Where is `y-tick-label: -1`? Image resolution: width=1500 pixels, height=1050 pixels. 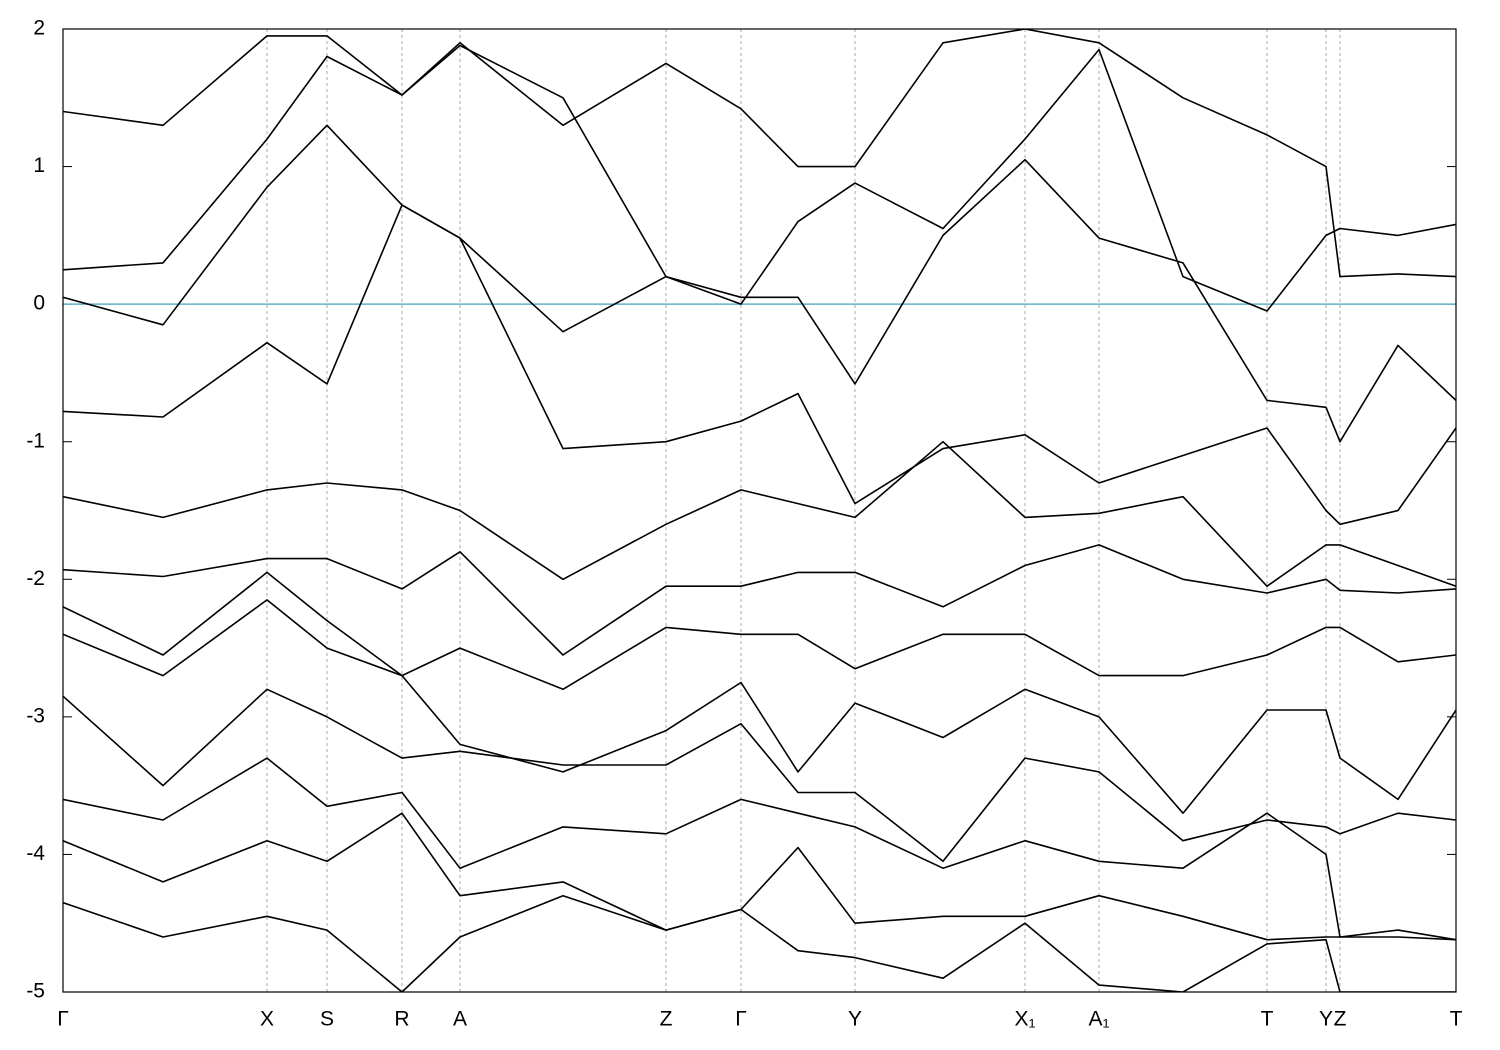 y-tick-label: -1 is located at coordinates (35, 440).